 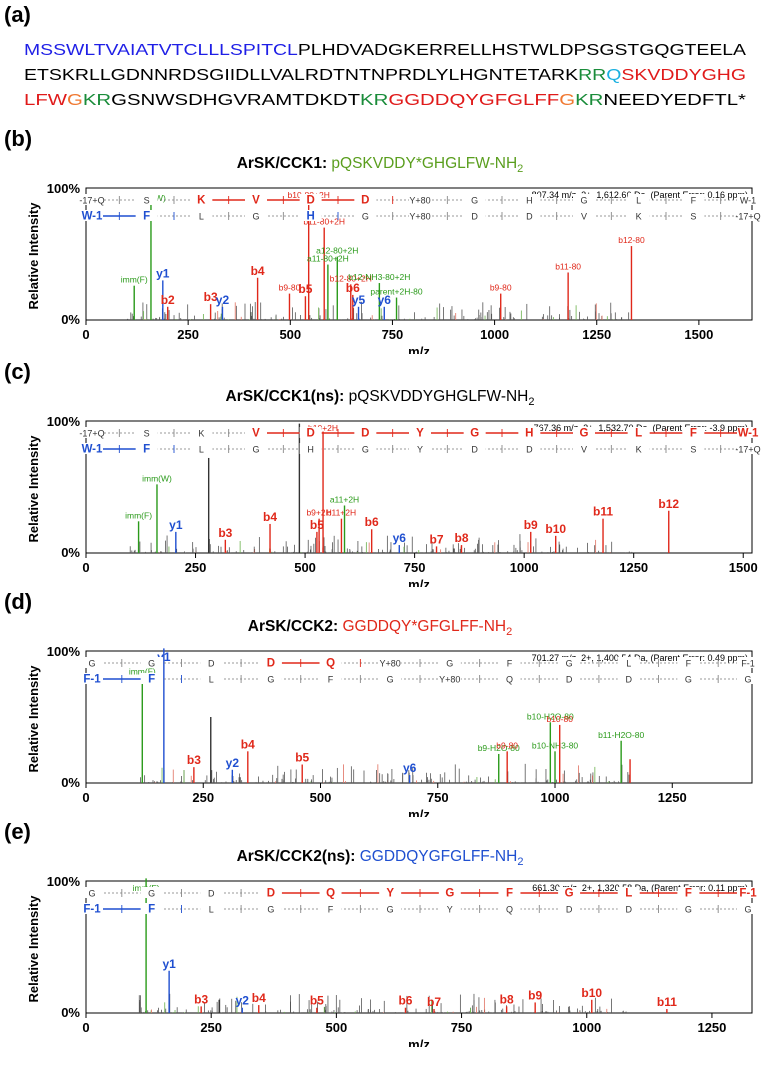 What do you see at coordinates (92, 910) in the screenshot?
I see `ladder-residue: F-1` at bounding box center [92, 910].